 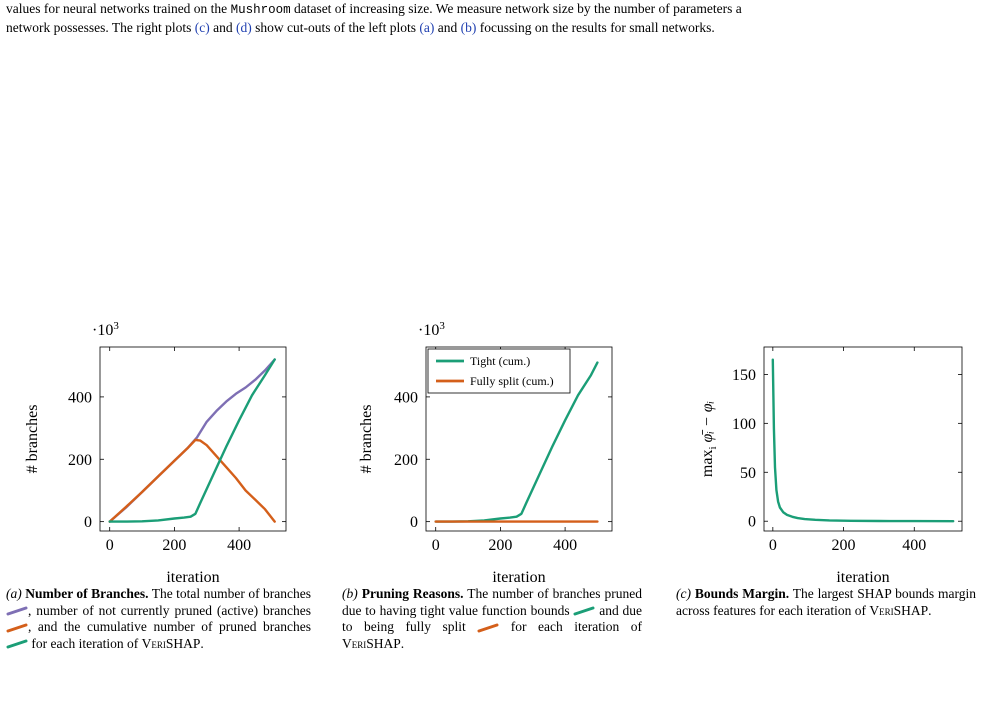 What do you see at coordinates (744, 375) in the screenshot?
I see `y-tick-label: 150` at bounding box center [744, 375].